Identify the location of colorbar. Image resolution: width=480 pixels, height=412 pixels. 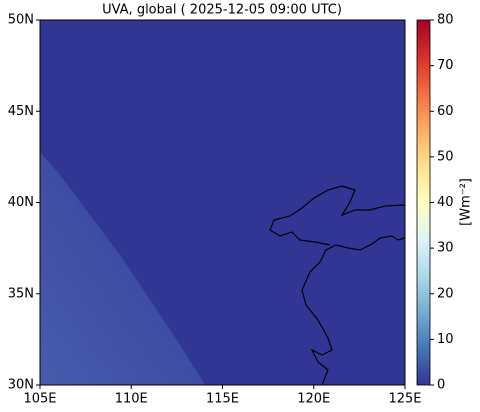
(423, 202).